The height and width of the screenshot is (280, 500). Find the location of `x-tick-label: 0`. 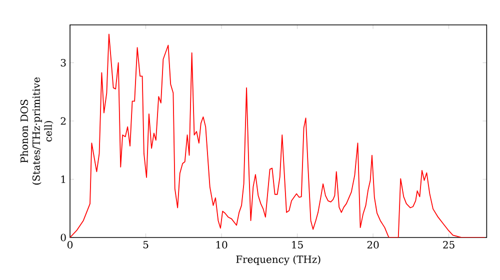

x-tick-label: 0 is located at coordinates (70, 244).